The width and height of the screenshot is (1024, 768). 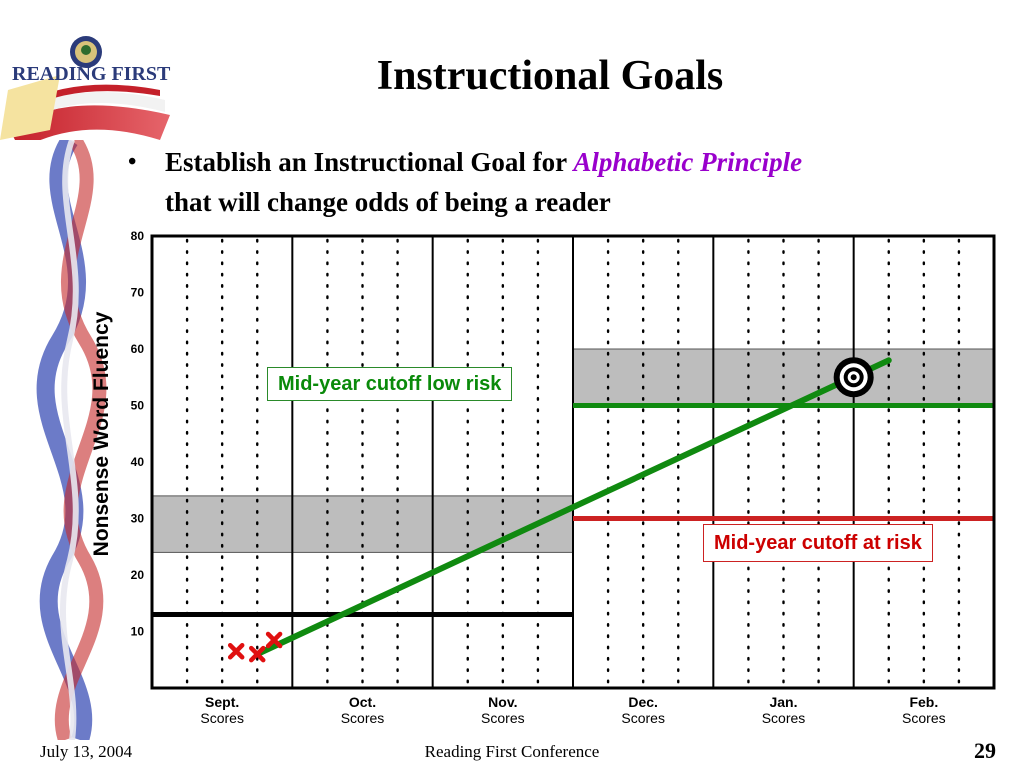 What do you see at coordinates (138, 434) in the screenshot?
I see `y-tick-labels: 10 20 30 40 50 60 70 80` at bounding box center [138, 434].